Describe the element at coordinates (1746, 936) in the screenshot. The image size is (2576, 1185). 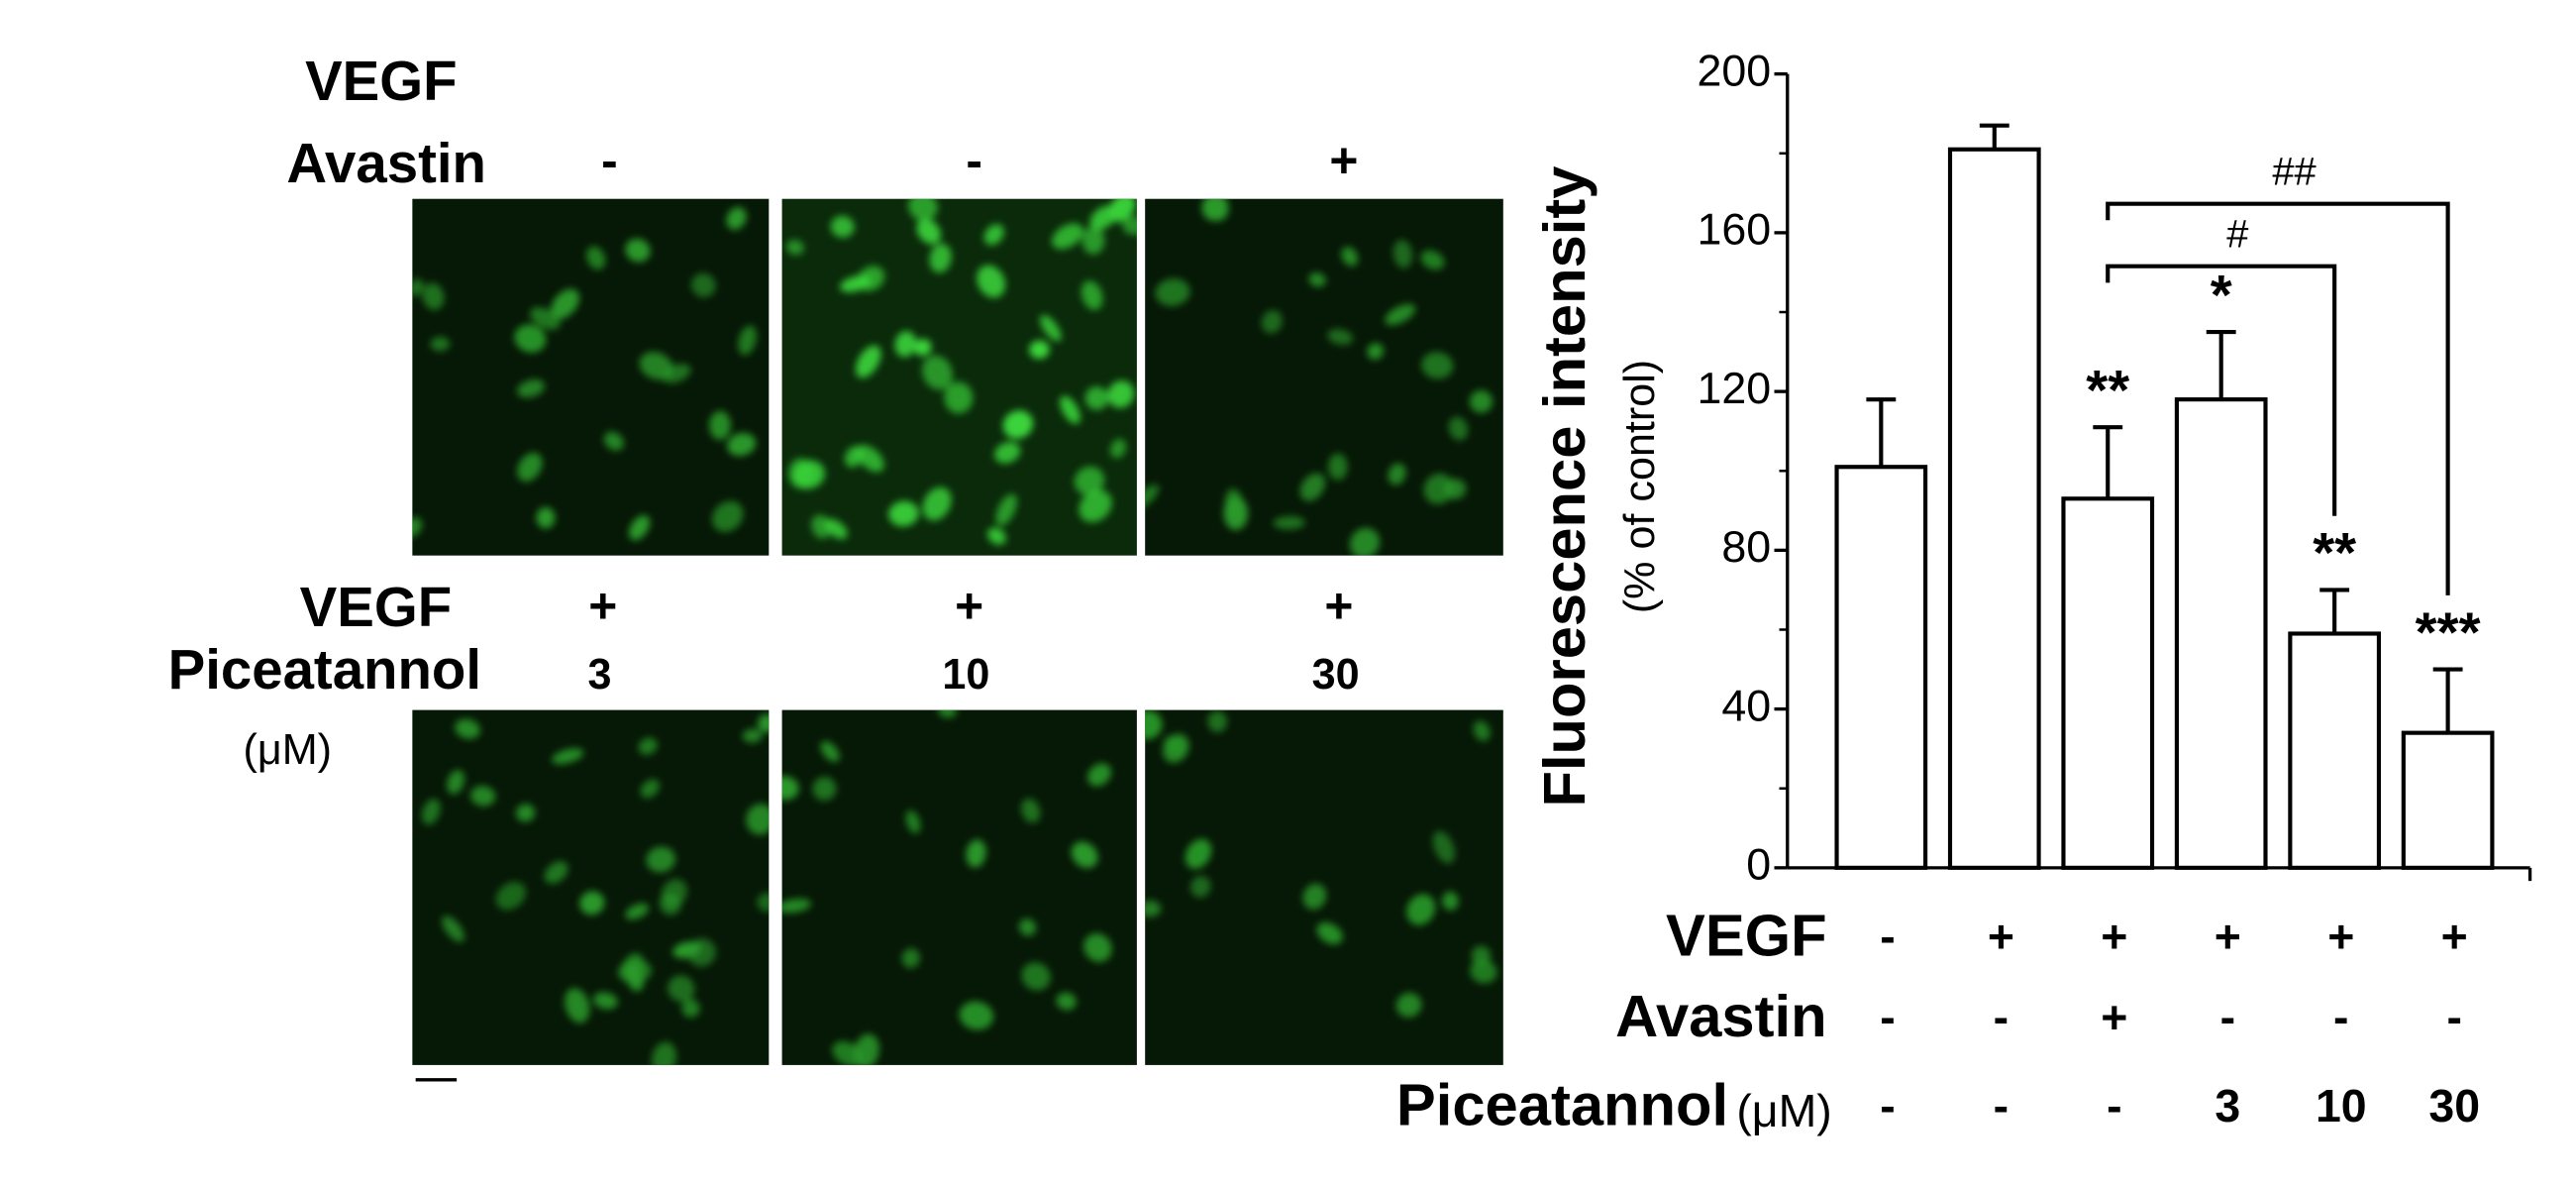
I see `condition-name: VEGF` at that location.